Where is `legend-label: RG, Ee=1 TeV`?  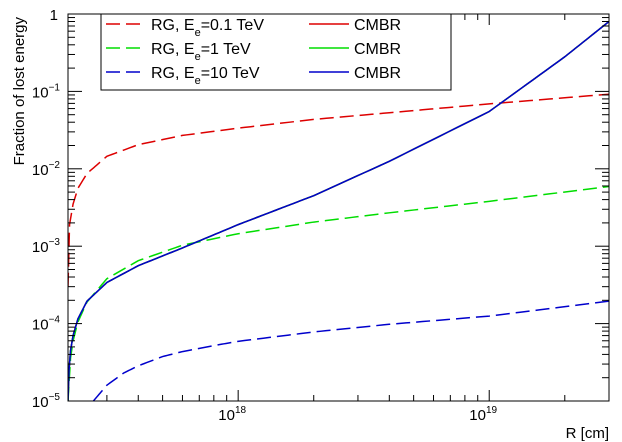 legend-label: RG, Ee=1 TeV is located at coordinates (201, 52).